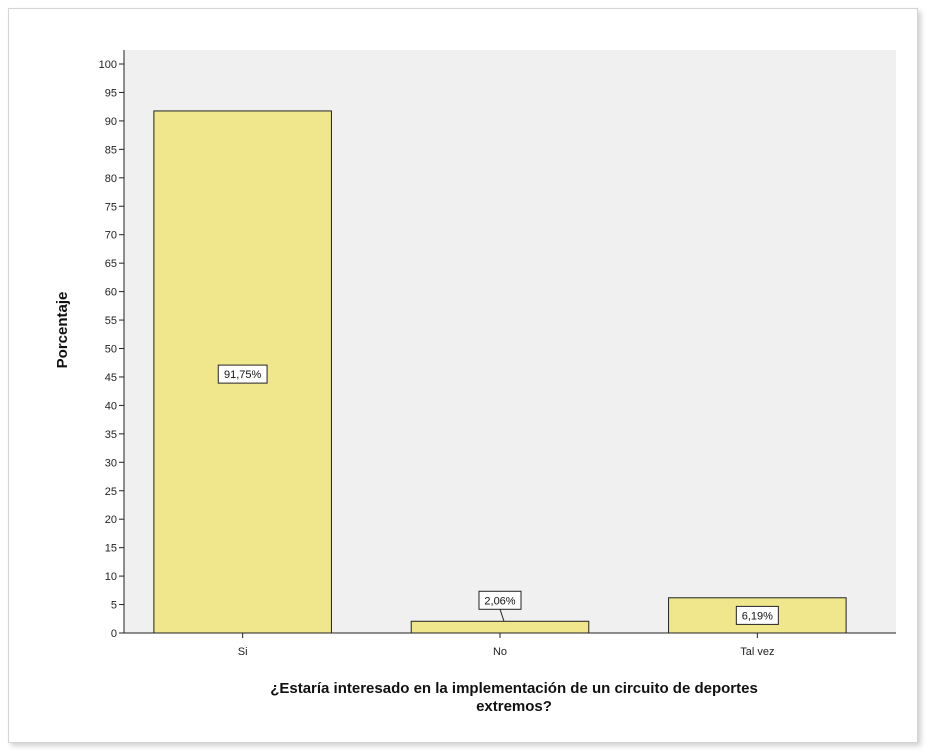 This screenshot has height=753, width=928. What do you see at coordinates (111, 378) in the screenshot?
I see `y-tick-label: 45` at bounding box center [111, 378].